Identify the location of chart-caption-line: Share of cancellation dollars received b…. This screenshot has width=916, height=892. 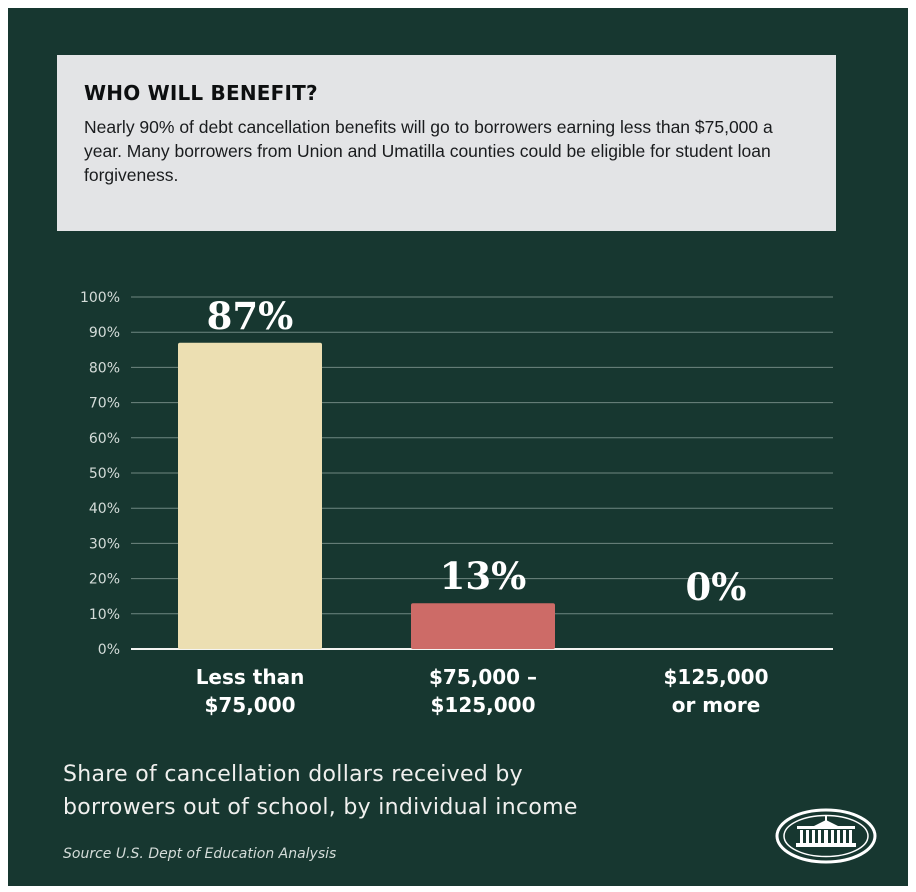
(293, 774).